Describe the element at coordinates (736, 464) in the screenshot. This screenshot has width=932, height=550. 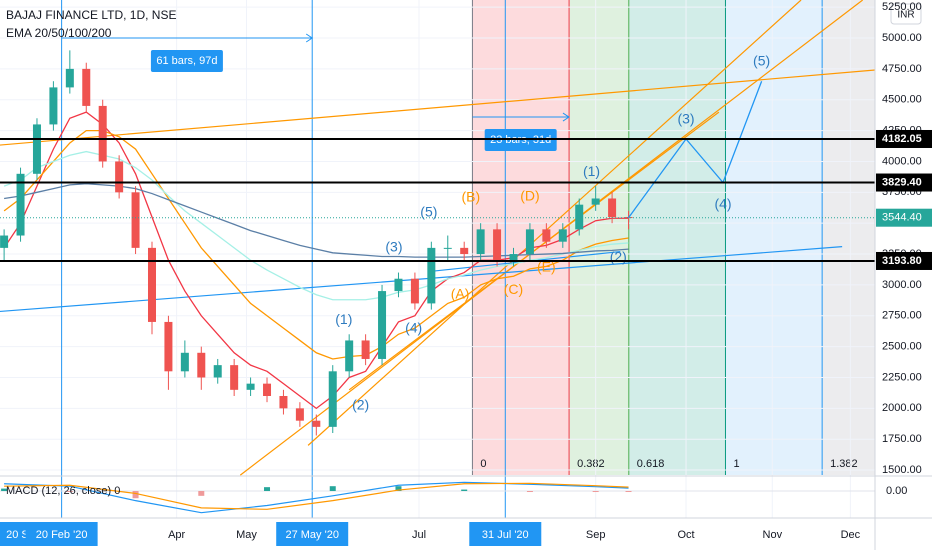
I see `fib-label: 1` at that location.